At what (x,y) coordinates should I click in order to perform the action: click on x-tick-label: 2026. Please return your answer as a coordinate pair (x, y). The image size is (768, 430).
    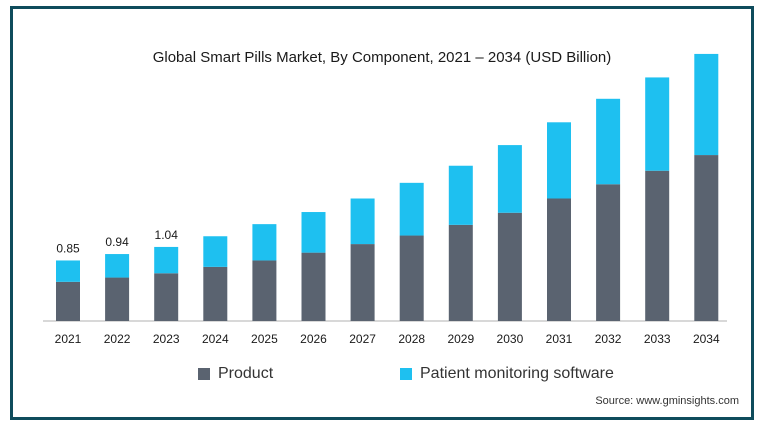
    Looking at the image, I should click on (313, 339).